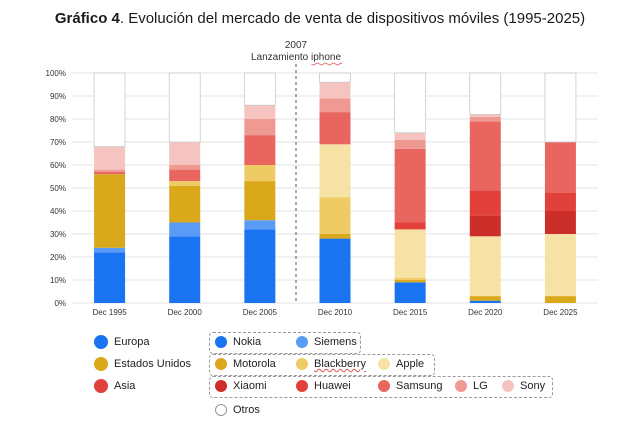 Image resolution: width=640 pixels, height=423 pixels. What do you see at coordinates (471, 386) in the screenshot?
I see `legend-item-lg: LG` at bounding box center [471, 386].